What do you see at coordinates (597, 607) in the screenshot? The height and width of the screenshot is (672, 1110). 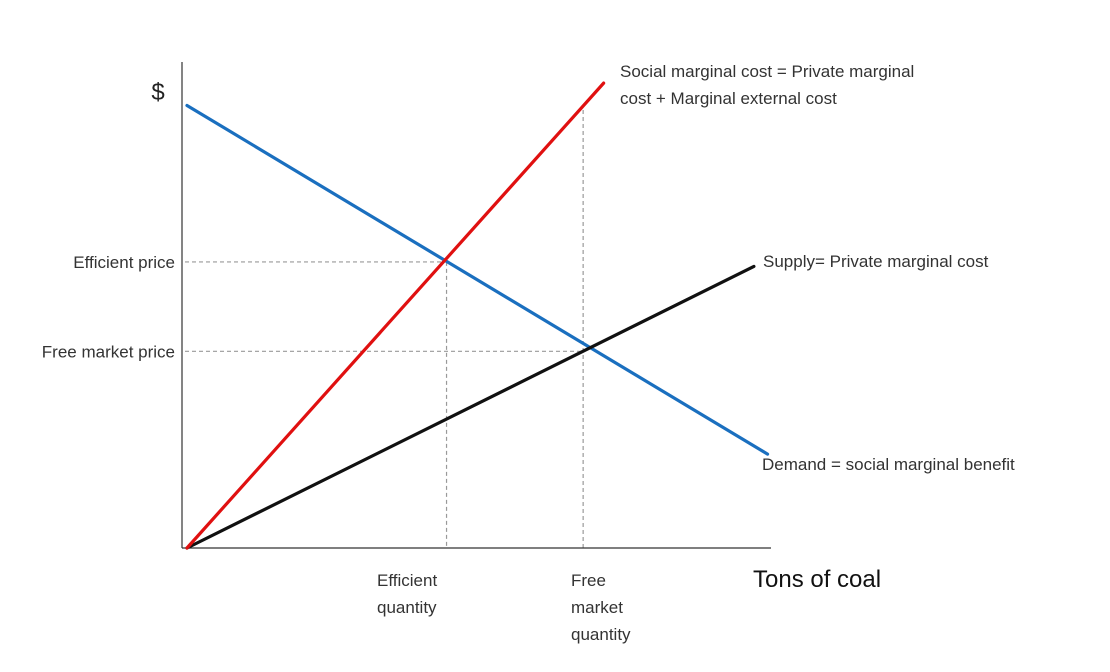 I see `quantity-label-line: market` at bounding box center [597, 607].